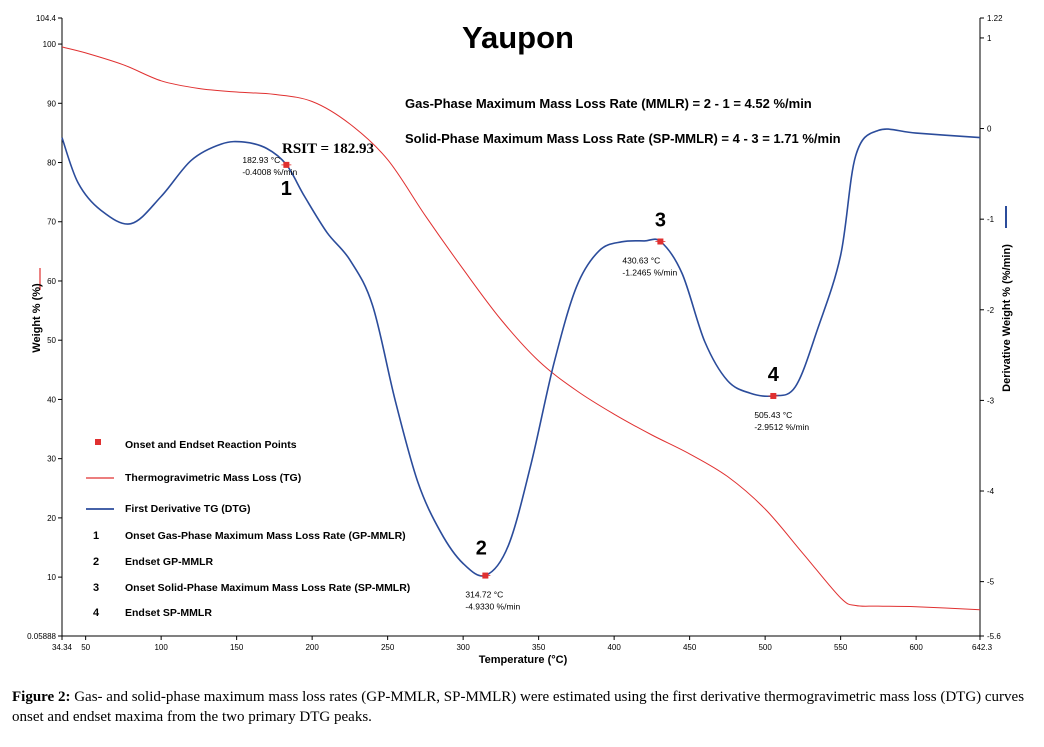  I want to click on x-tick-label: 450, so click(690, 647).